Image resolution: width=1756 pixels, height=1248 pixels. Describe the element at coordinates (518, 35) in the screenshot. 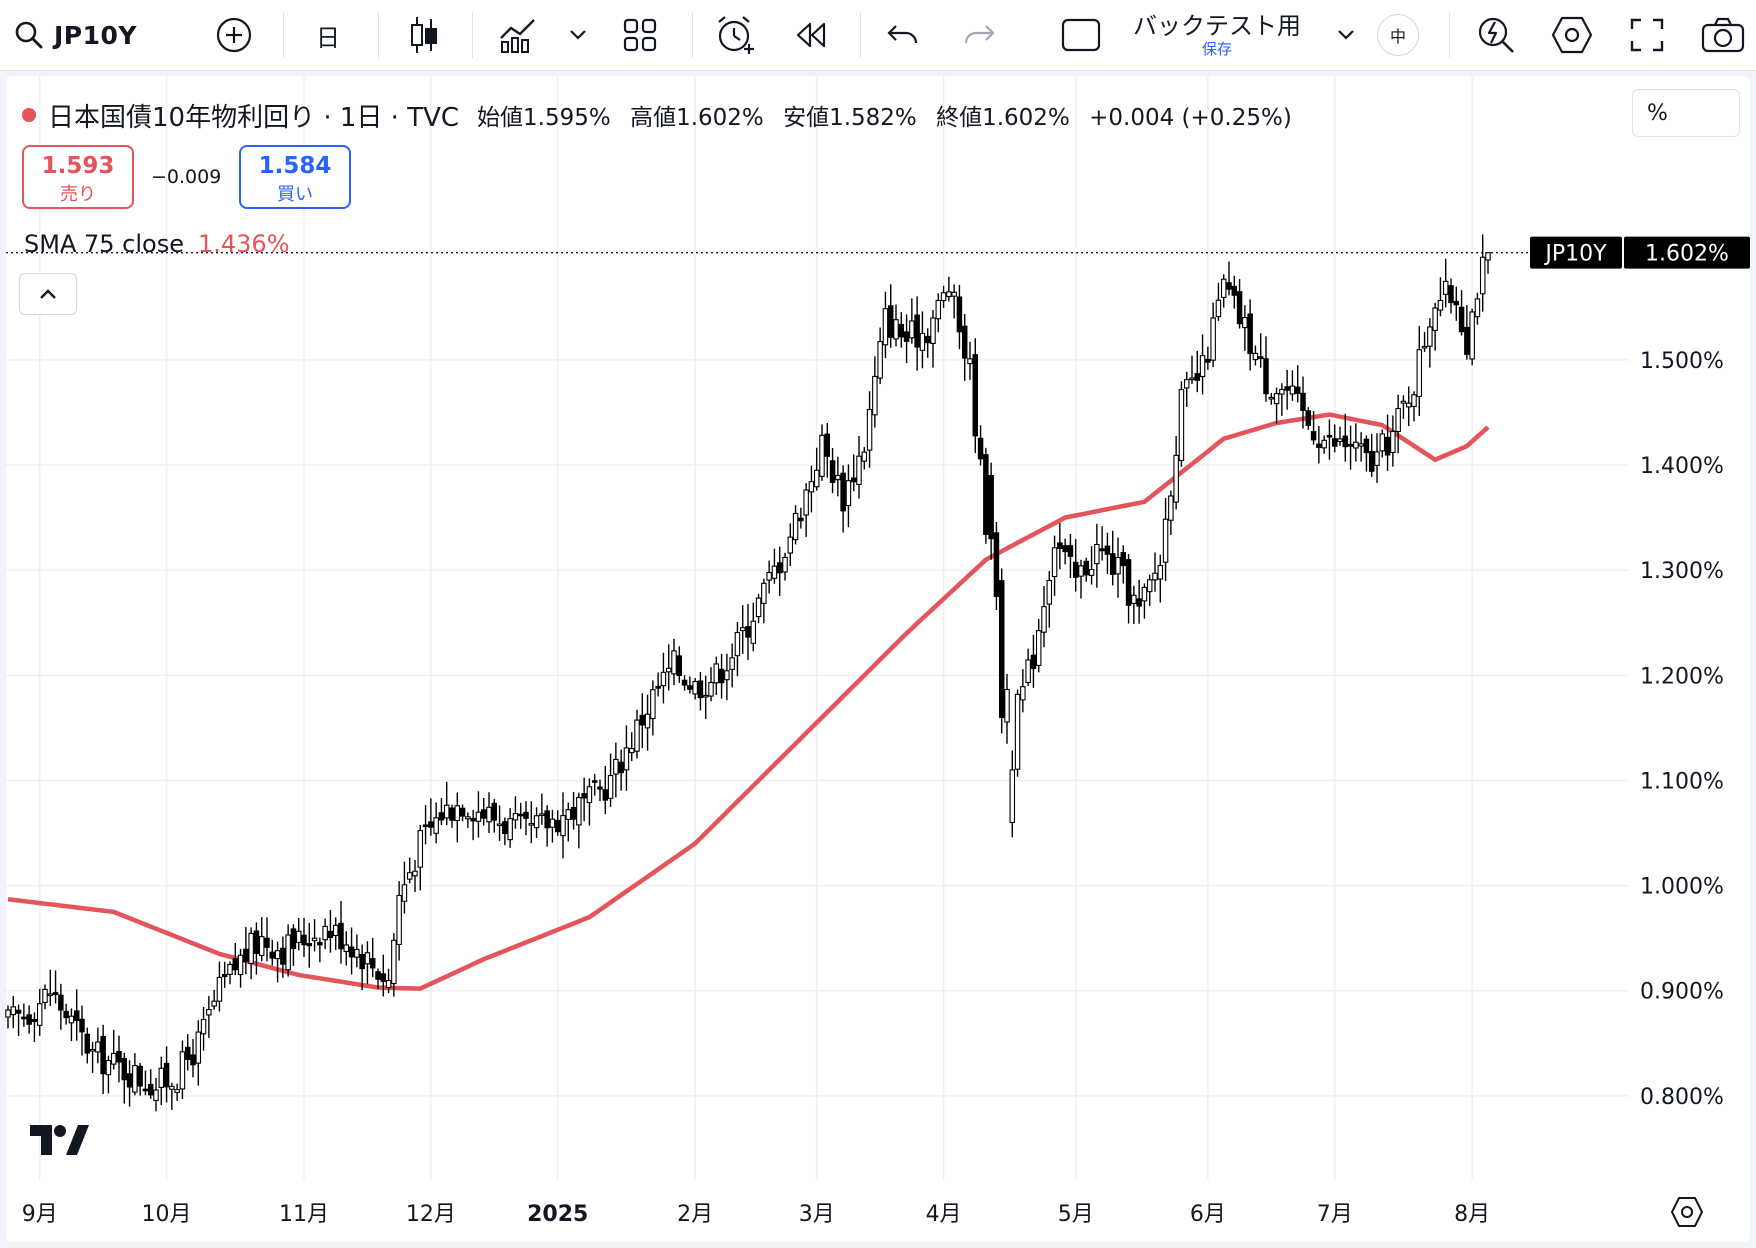

I see `indicators-button` at that location.